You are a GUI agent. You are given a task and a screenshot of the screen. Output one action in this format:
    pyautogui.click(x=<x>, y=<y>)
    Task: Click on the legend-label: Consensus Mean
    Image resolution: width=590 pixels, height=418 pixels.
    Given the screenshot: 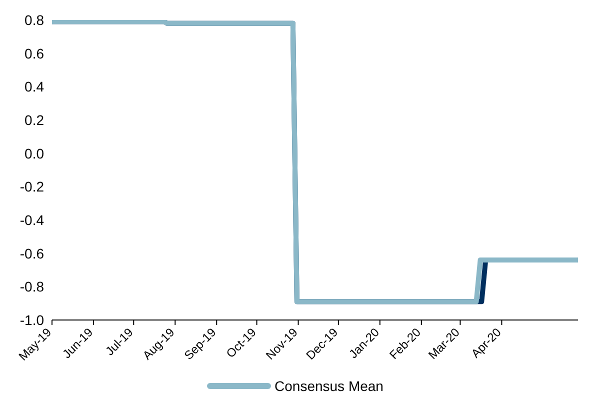 What is the action you would take?
    pyautogui.click(x=329, y=386)
    